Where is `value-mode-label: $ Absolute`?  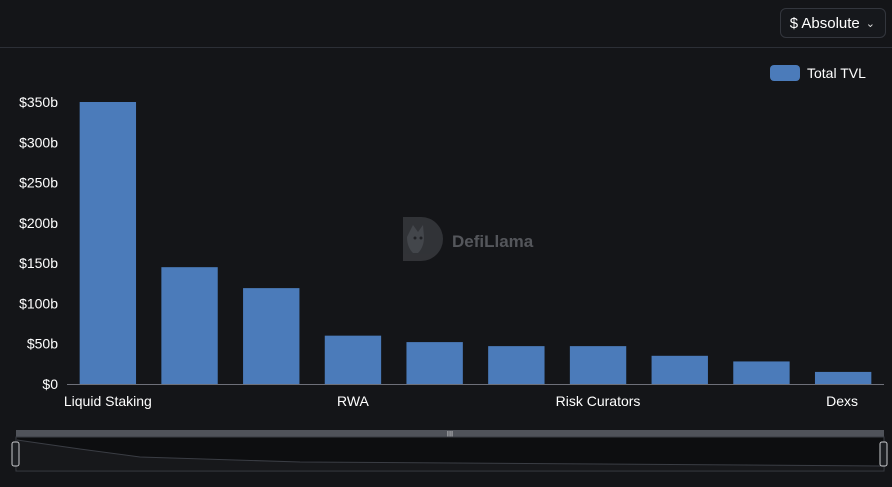 value-mode-label: $ Absolute is located at coordinates (824, 23).